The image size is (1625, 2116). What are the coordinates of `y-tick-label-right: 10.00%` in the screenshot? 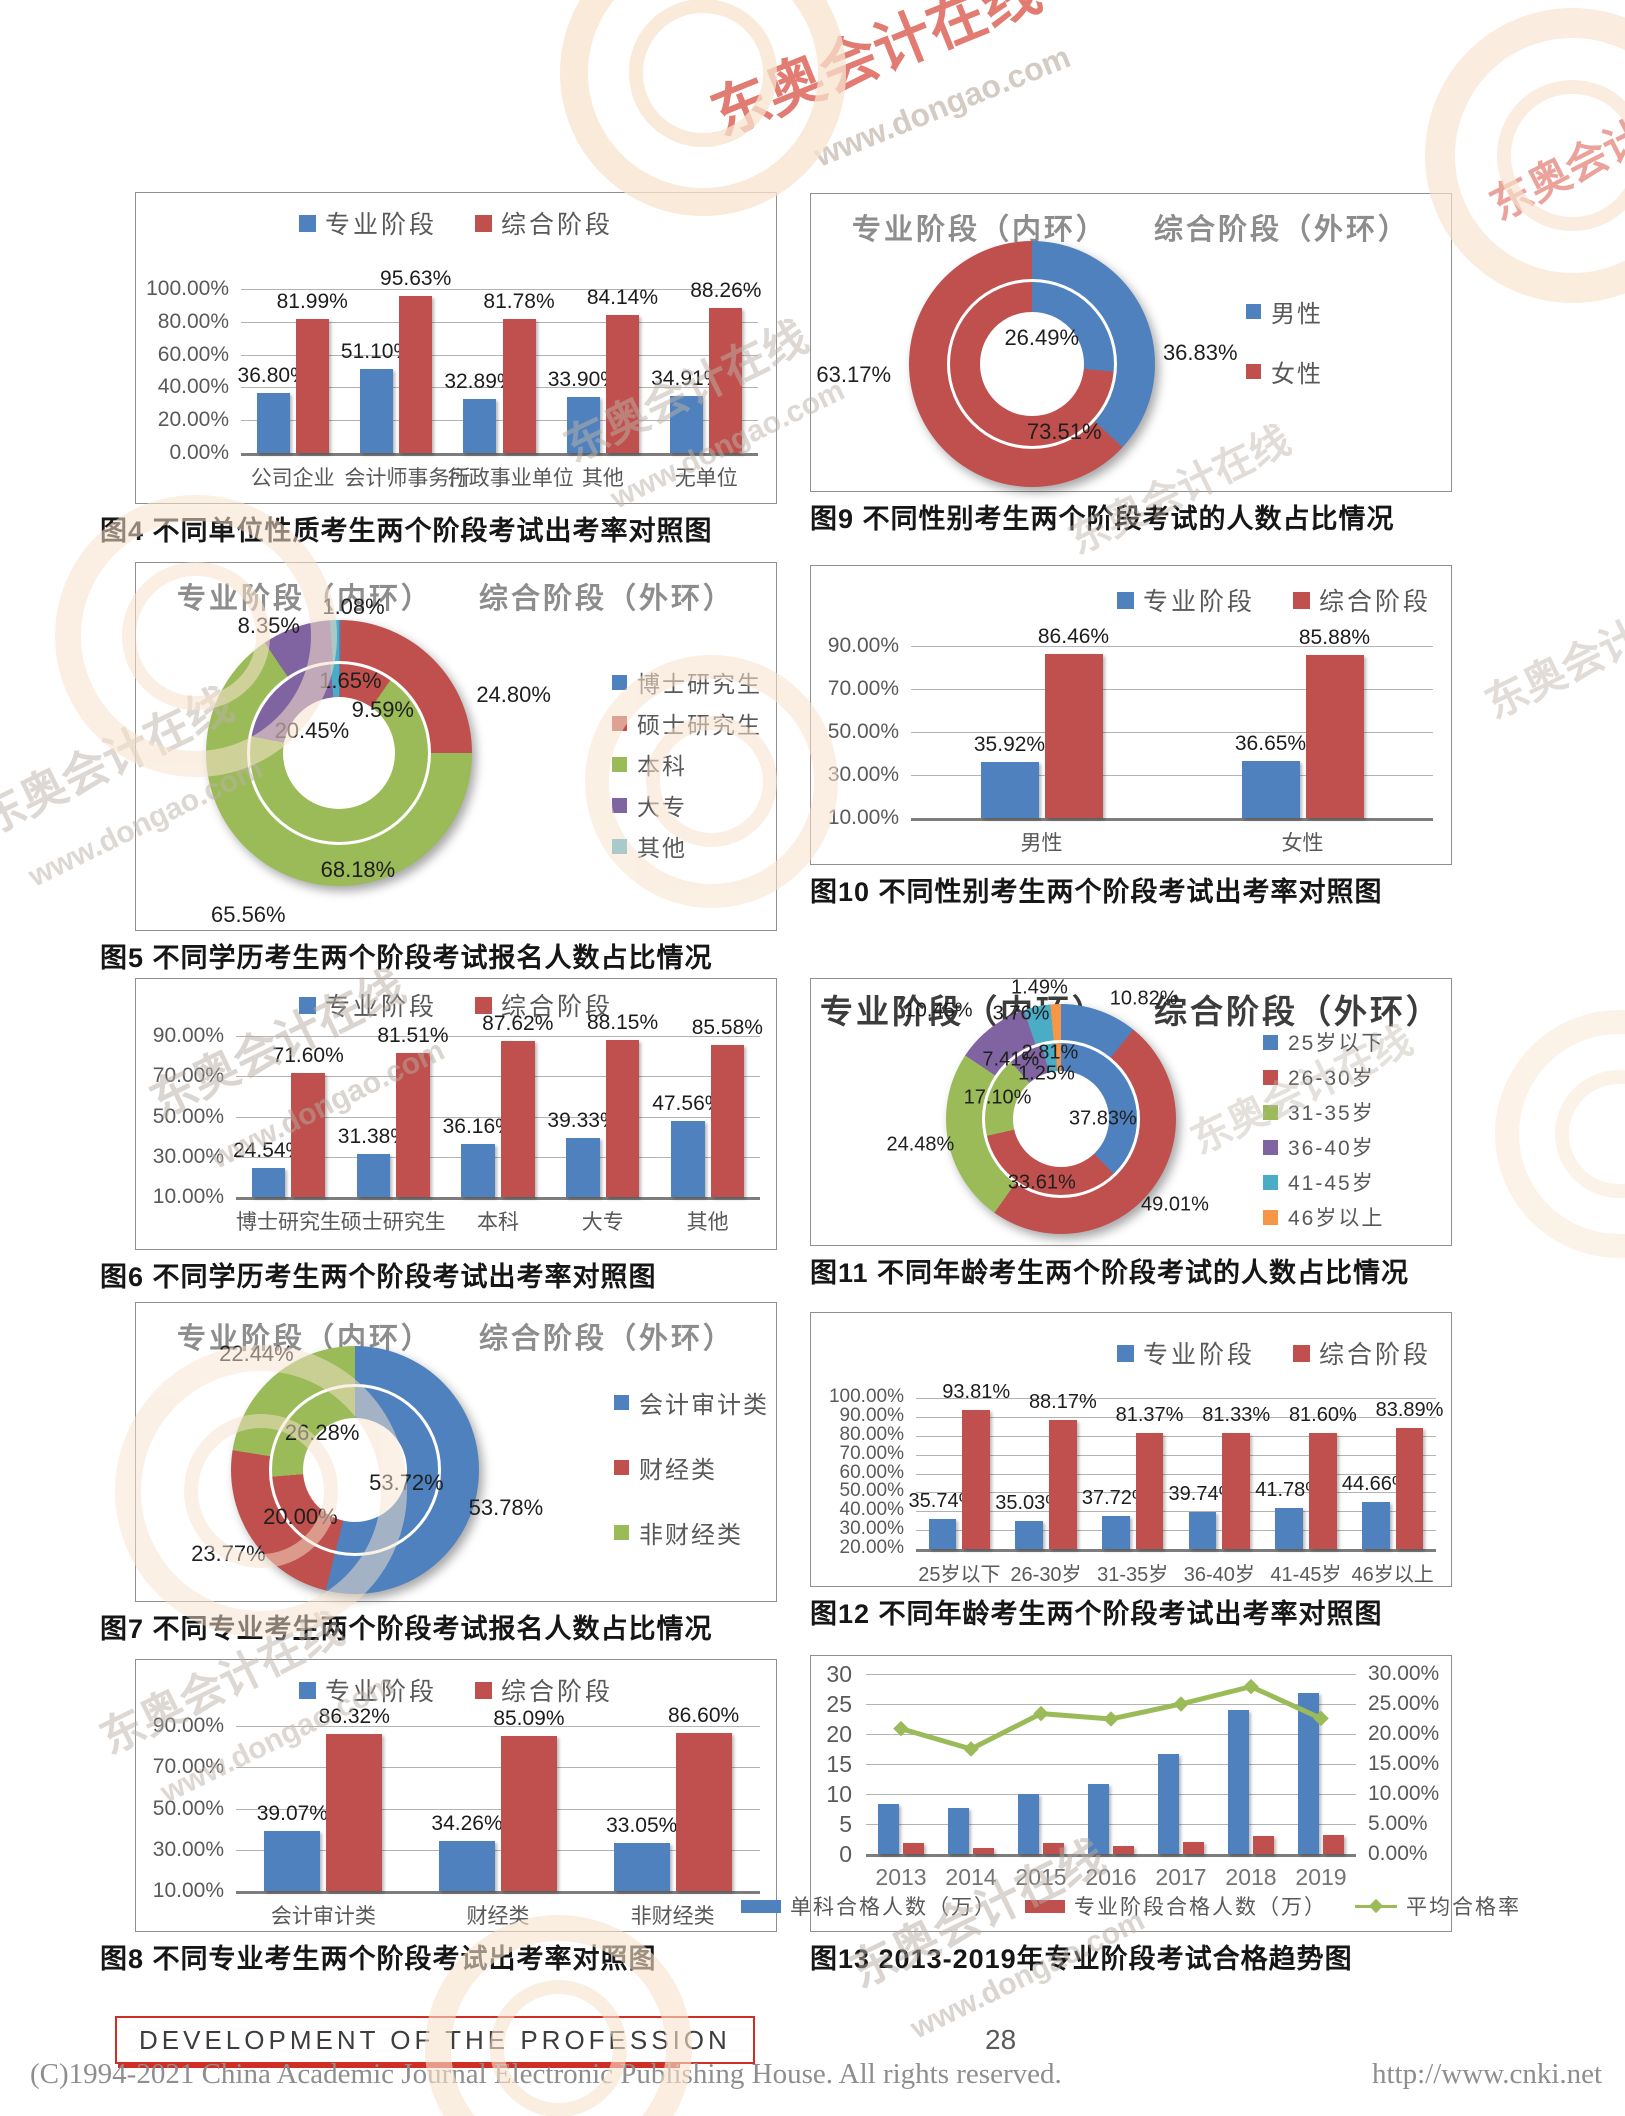 It's located at (1404, 1793).